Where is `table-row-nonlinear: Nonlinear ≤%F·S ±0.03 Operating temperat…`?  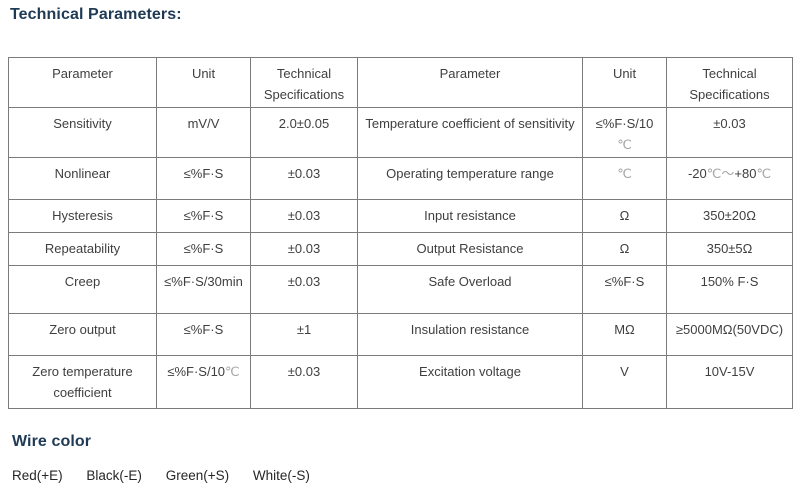
table-row-nonlinear: Nonlinear ≤%F·S ±0.03 Operating temperat… is located at coordinates (400, 178).